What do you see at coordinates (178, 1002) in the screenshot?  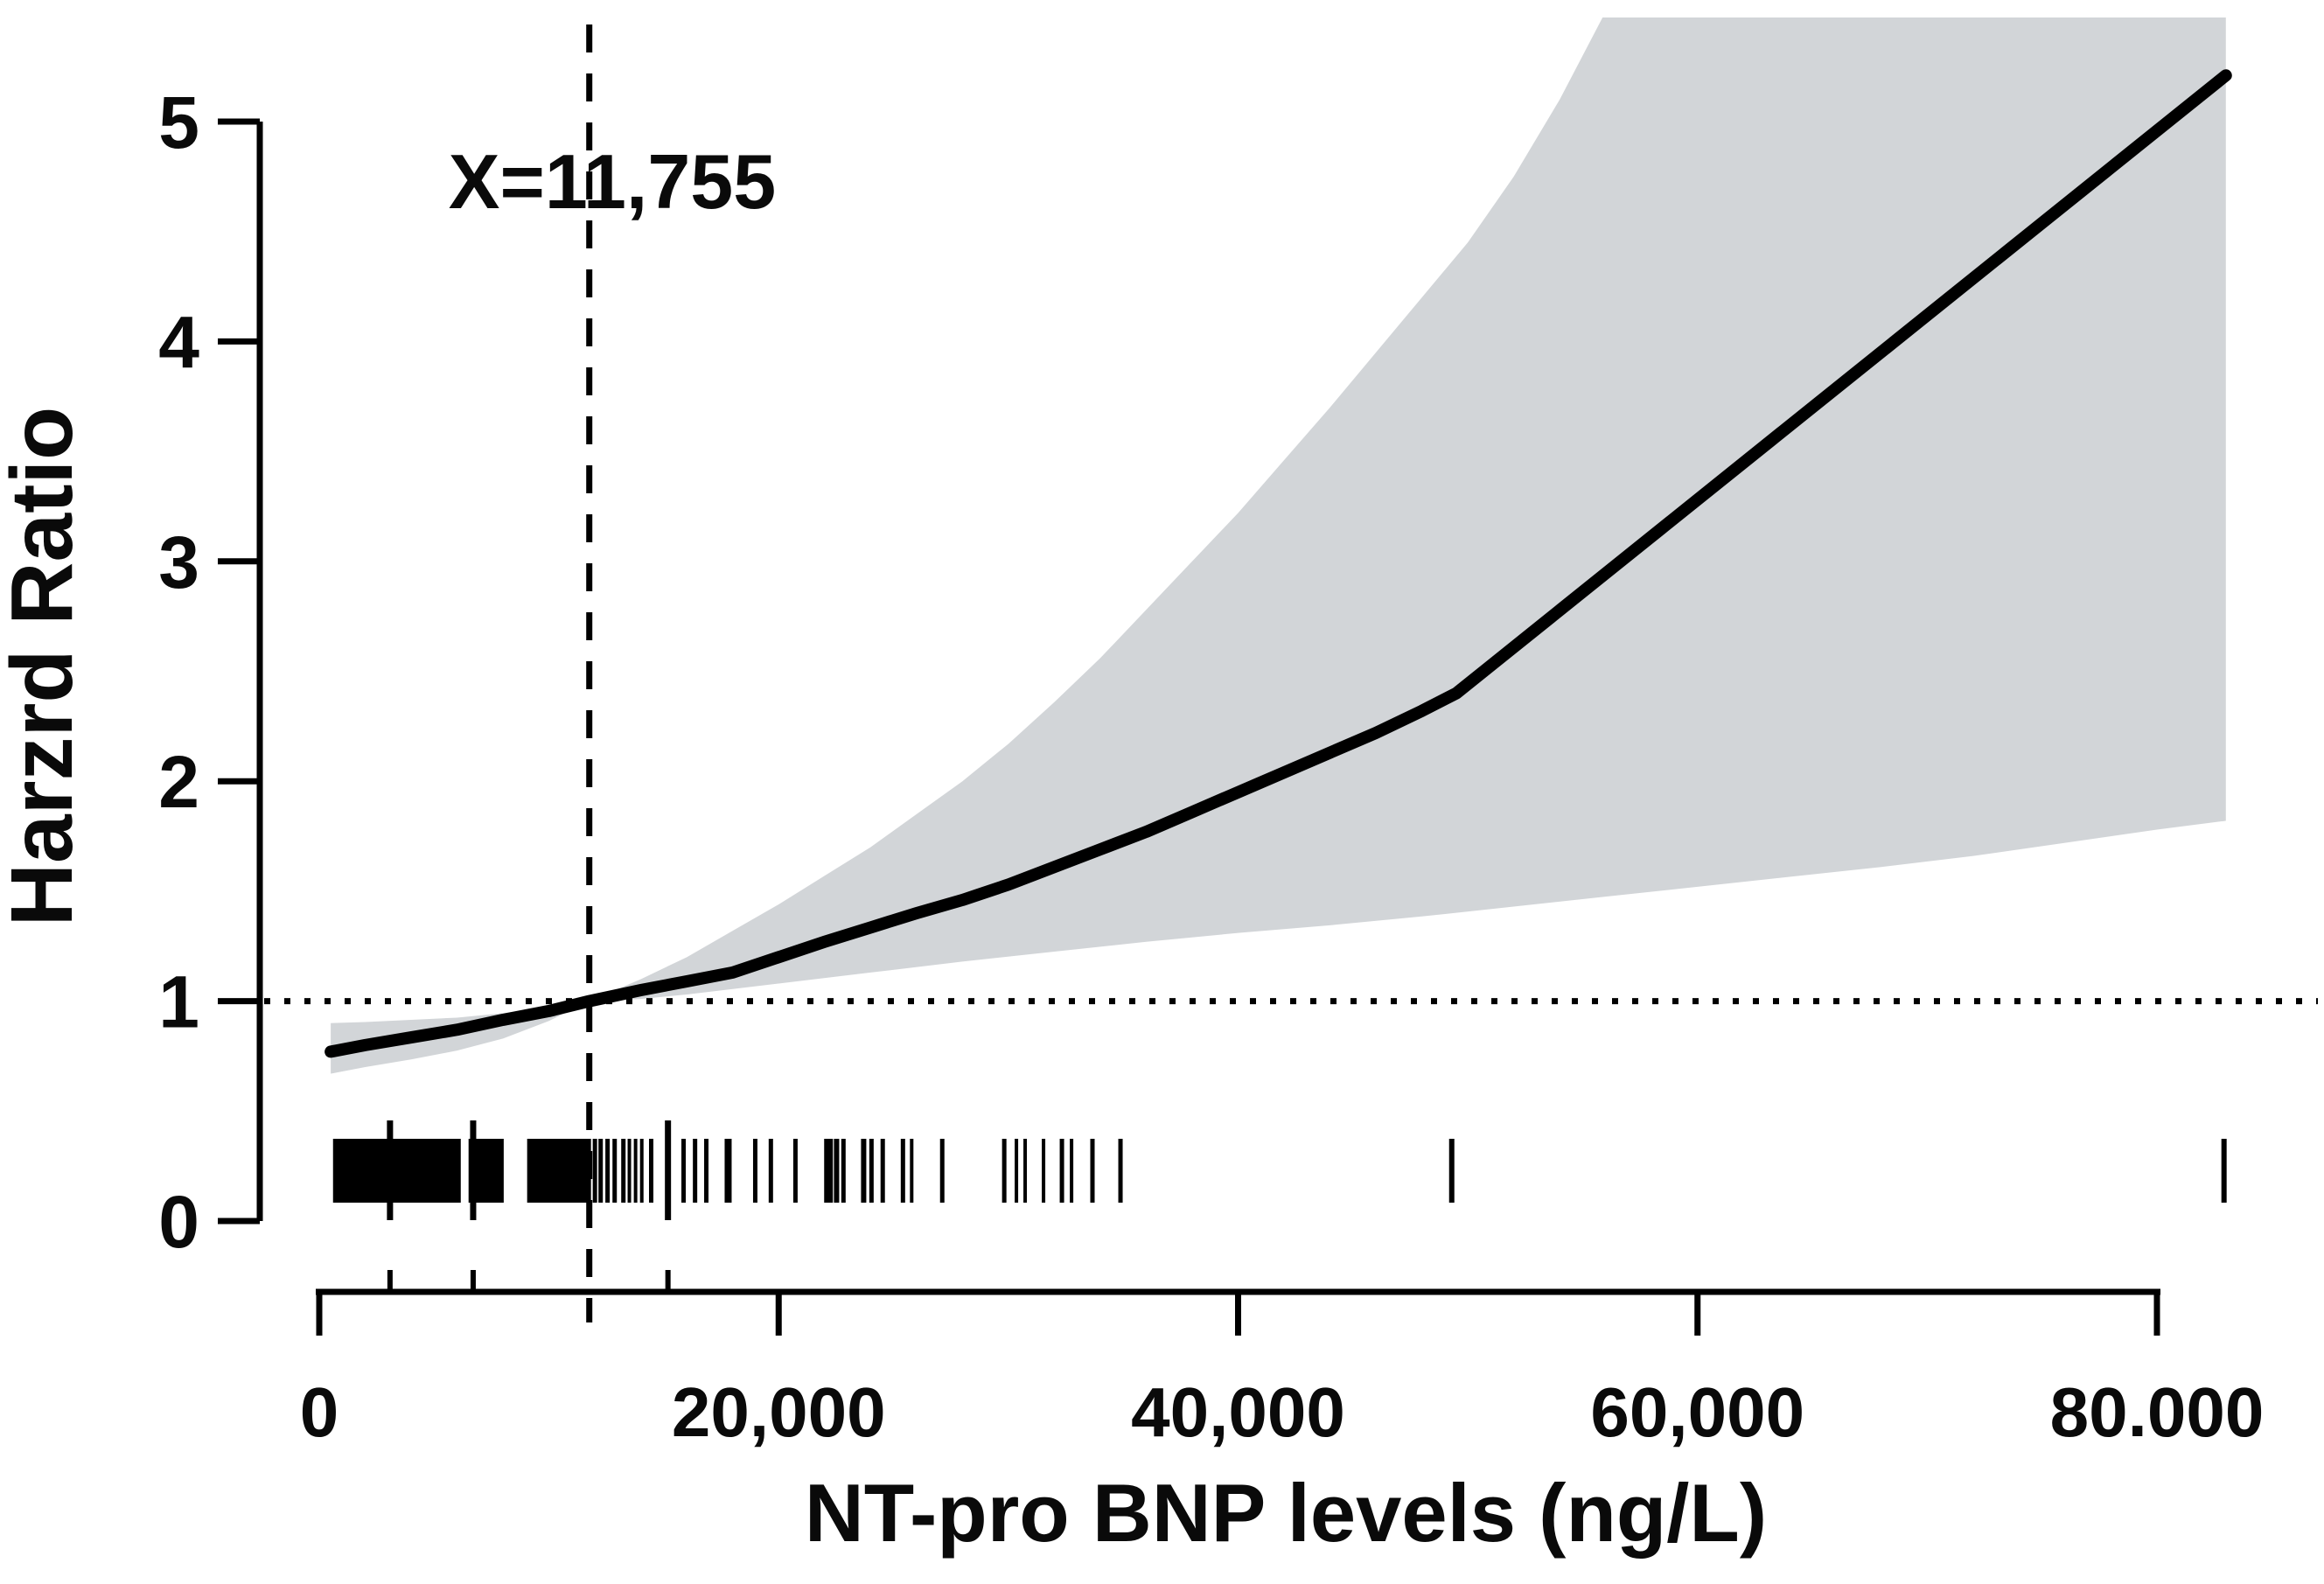 I see `y-tick-label: 1` at bounding box center [178, 1002].